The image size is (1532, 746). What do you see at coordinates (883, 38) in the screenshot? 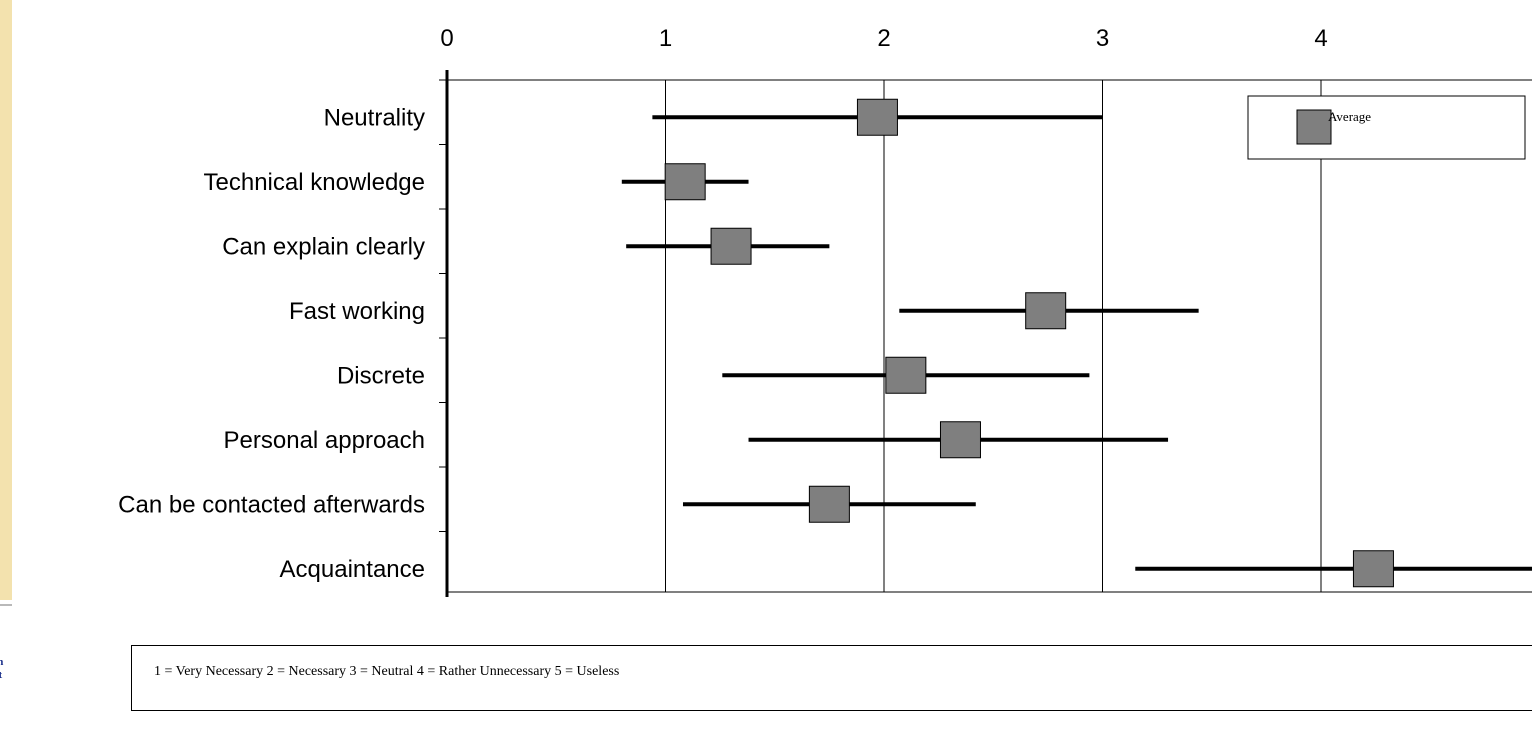
I see `x-tick-label: 2` at bounding box center [883, 38].